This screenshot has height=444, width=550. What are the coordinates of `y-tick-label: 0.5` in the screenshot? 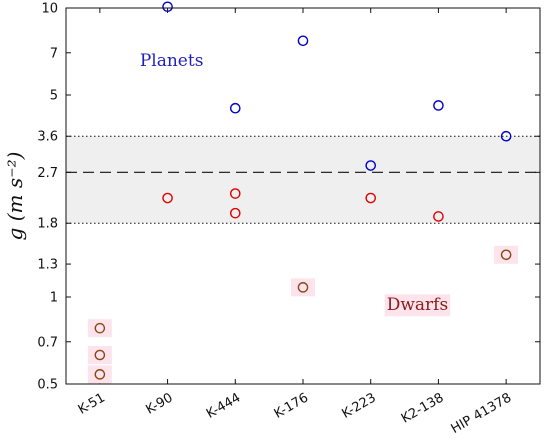 It's located at (47, 385).